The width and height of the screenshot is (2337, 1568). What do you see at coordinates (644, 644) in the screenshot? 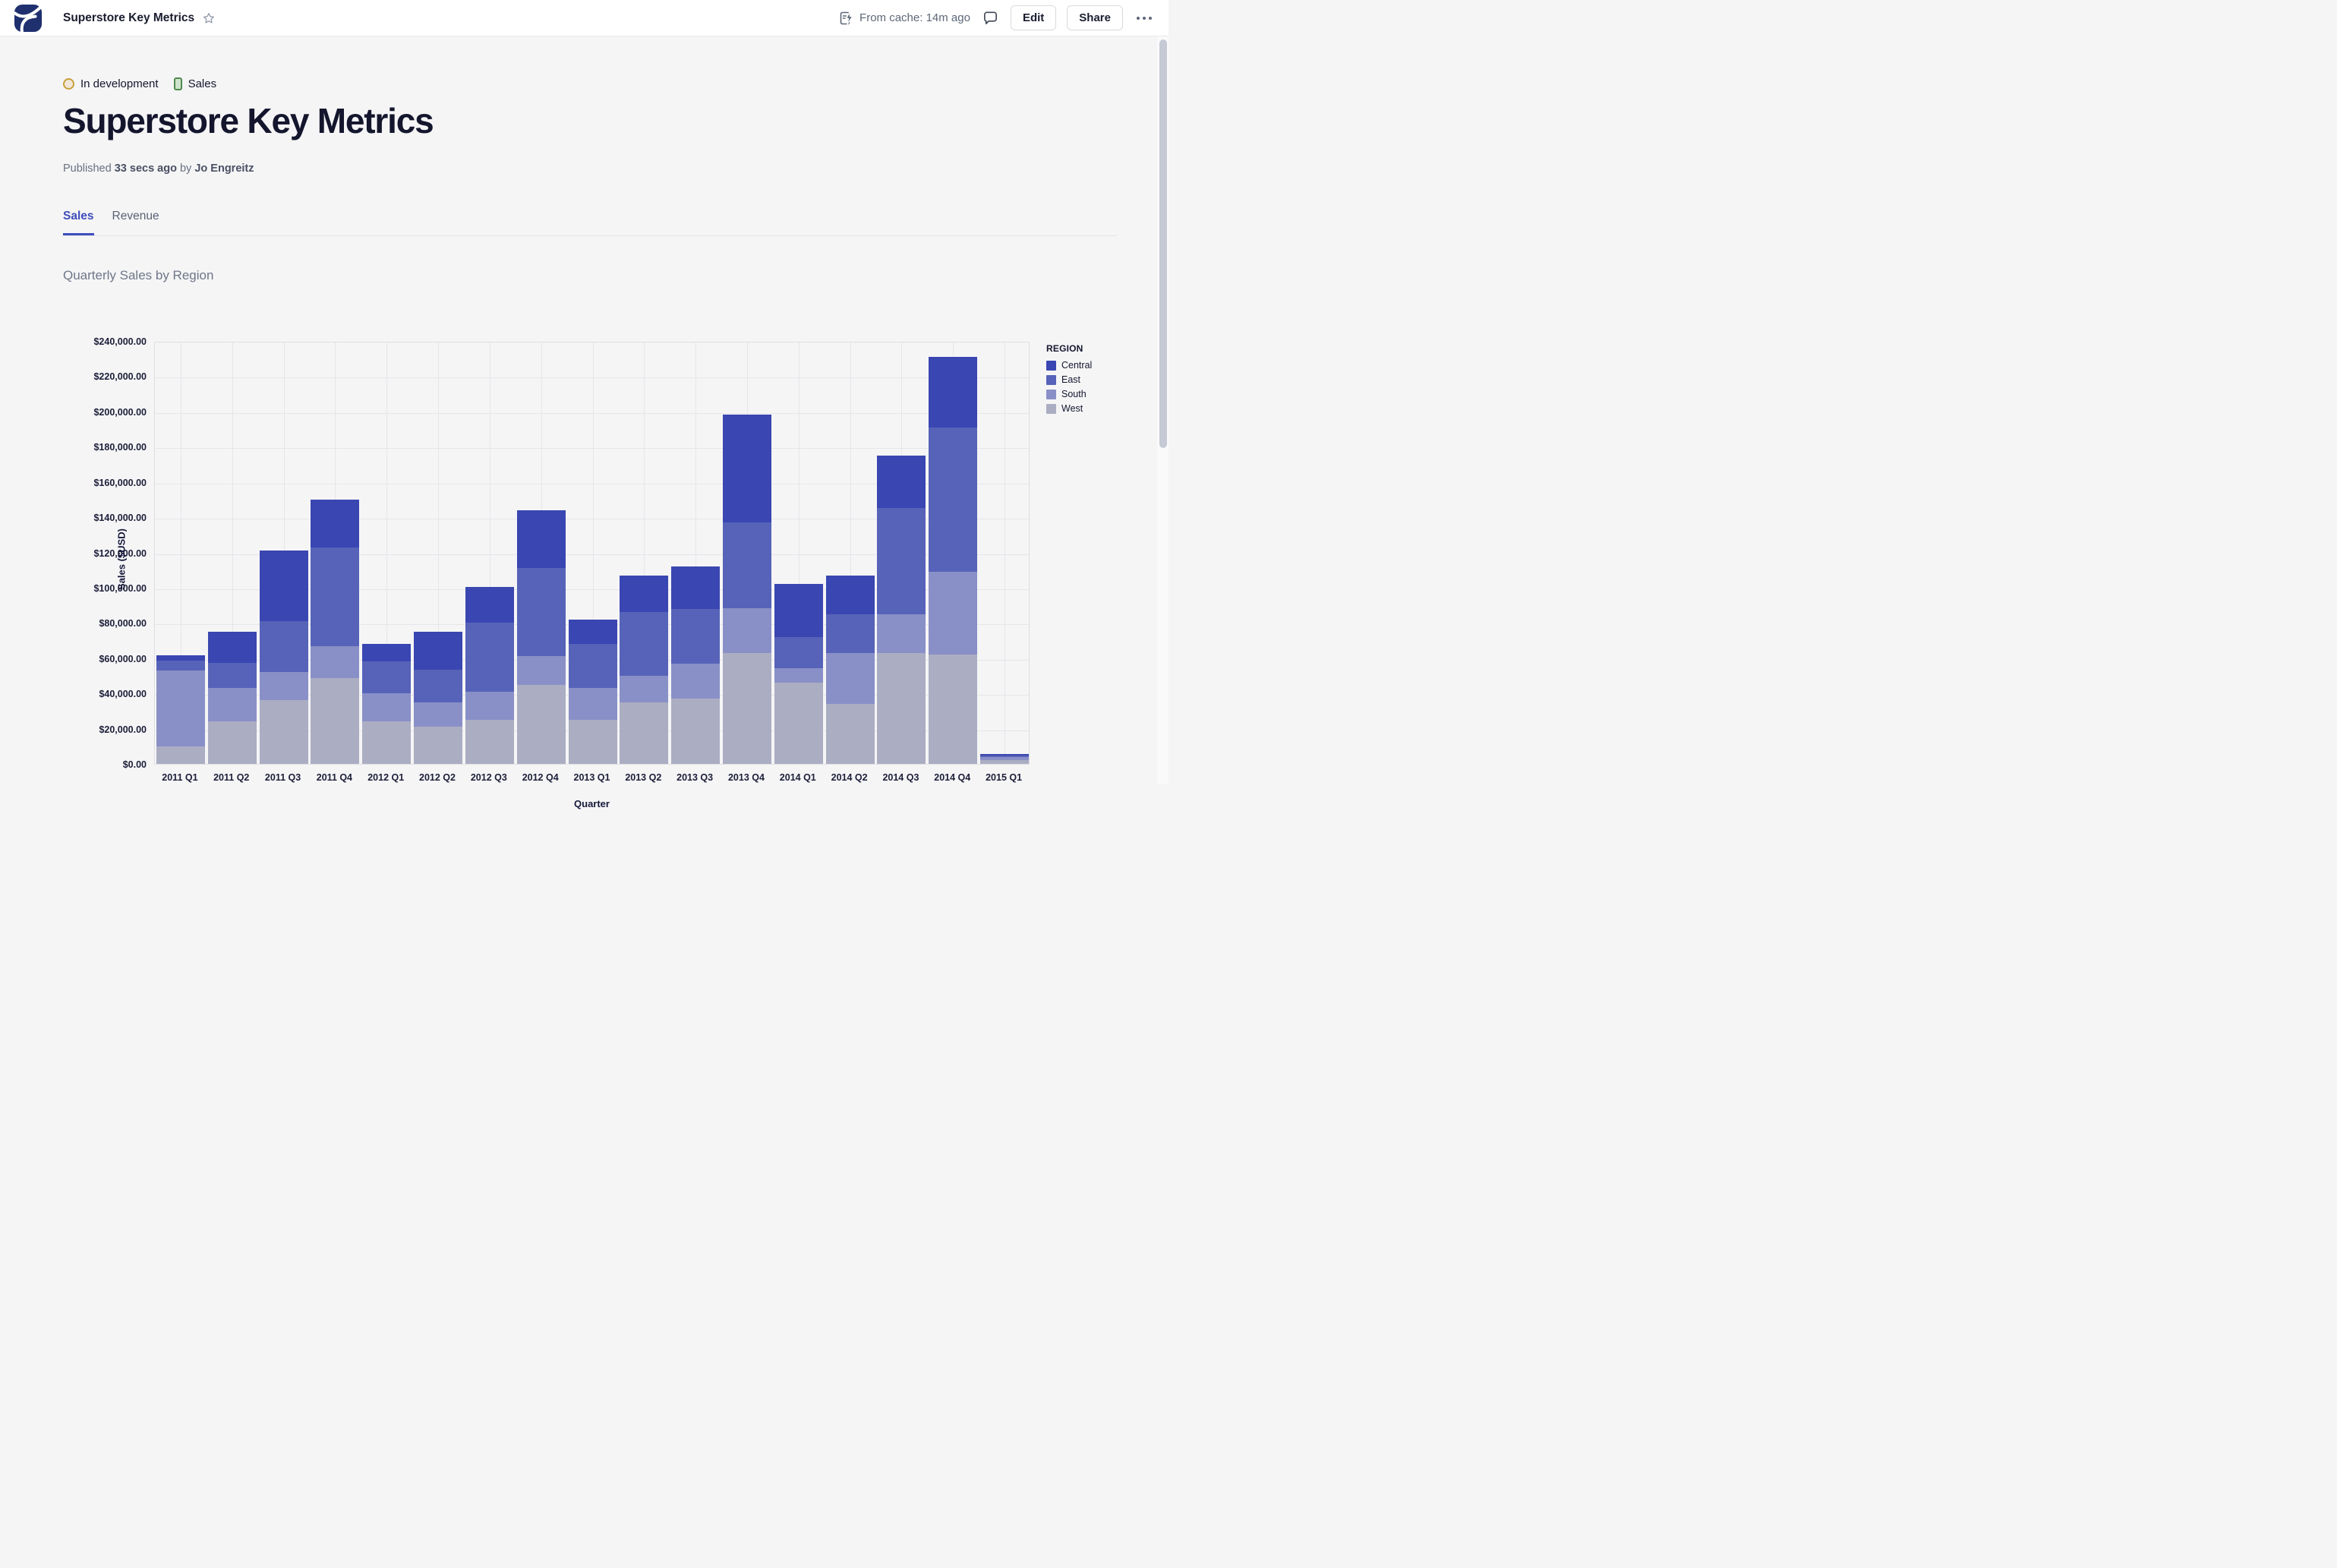
I see `bar-segment-east-2013-Q2` at bounding box center [644, 644].